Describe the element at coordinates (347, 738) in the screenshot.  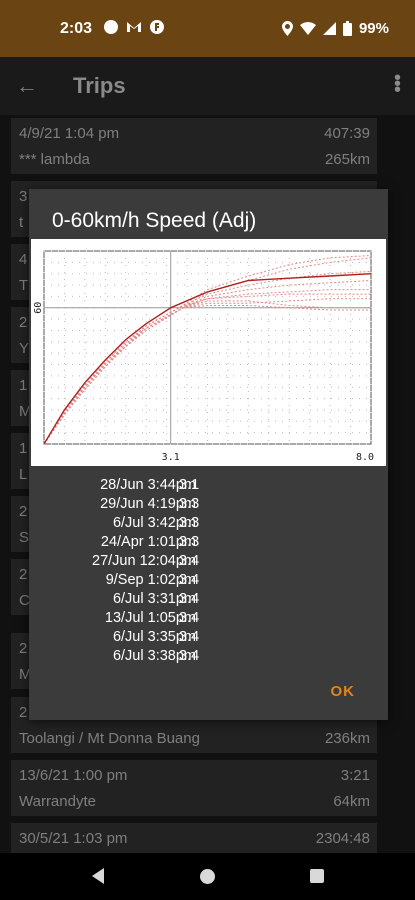
I see `trip-distance: 236km` at that location.